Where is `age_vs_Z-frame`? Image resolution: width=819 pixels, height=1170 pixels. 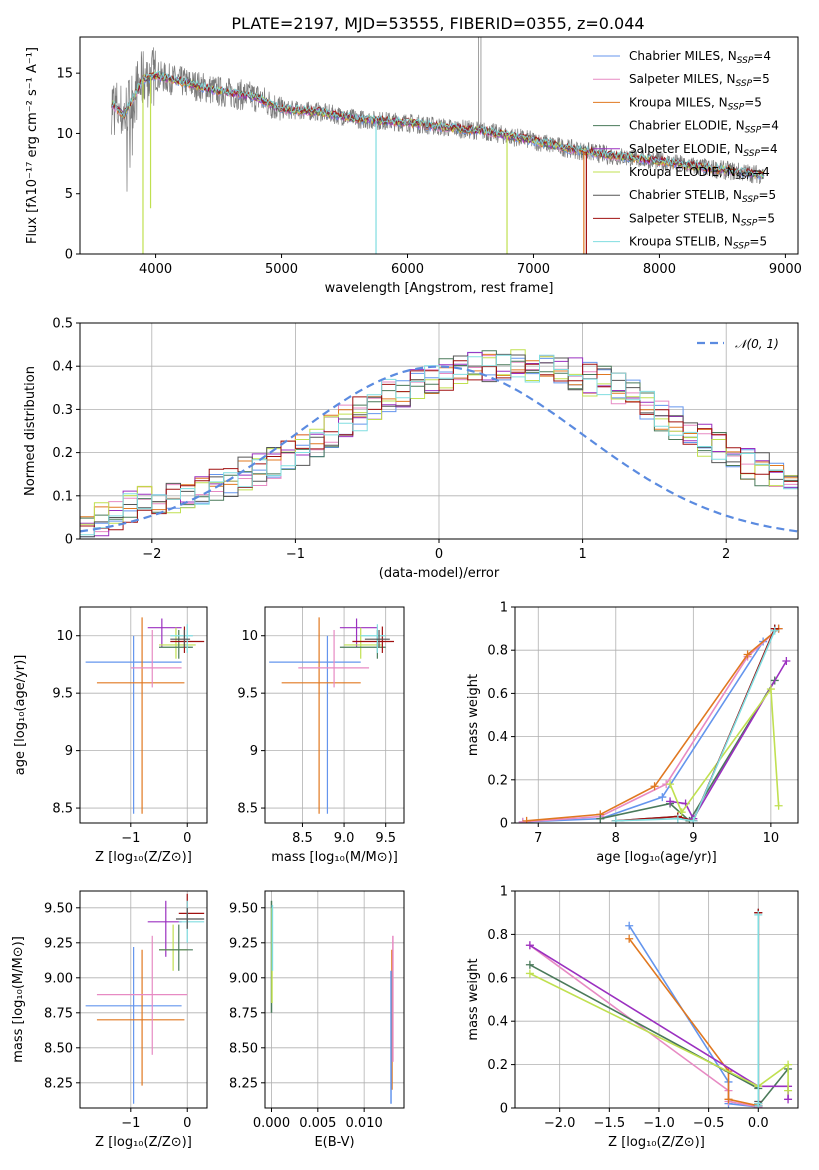 age_vs_Z-frame is located at coordinates (143, 715).